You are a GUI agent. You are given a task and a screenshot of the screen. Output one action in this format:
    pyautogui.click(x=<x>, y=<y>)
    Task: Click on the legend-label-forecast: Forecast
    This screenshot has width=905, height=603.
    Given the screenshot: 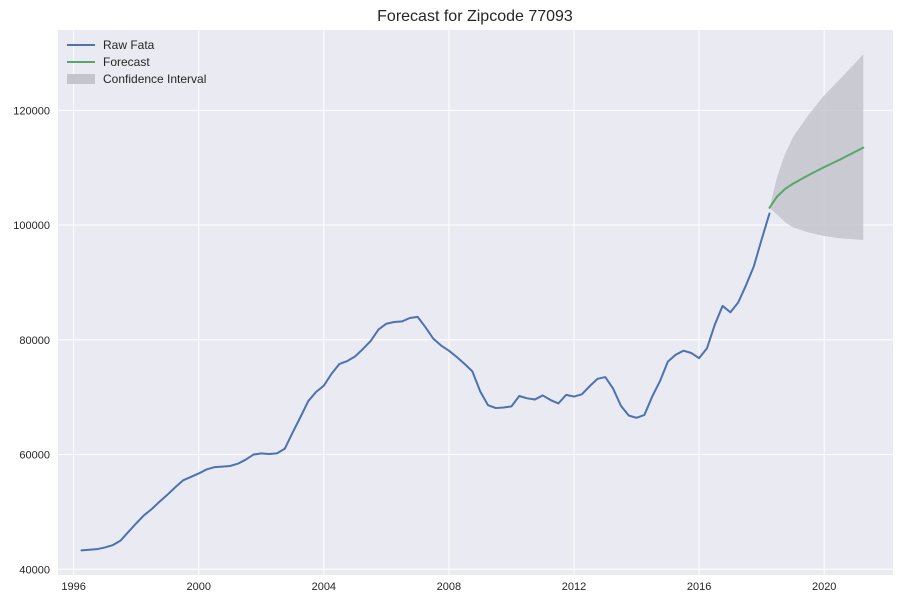 What is the action you would take?
    pyautogui.click(x=126, y=62)
    